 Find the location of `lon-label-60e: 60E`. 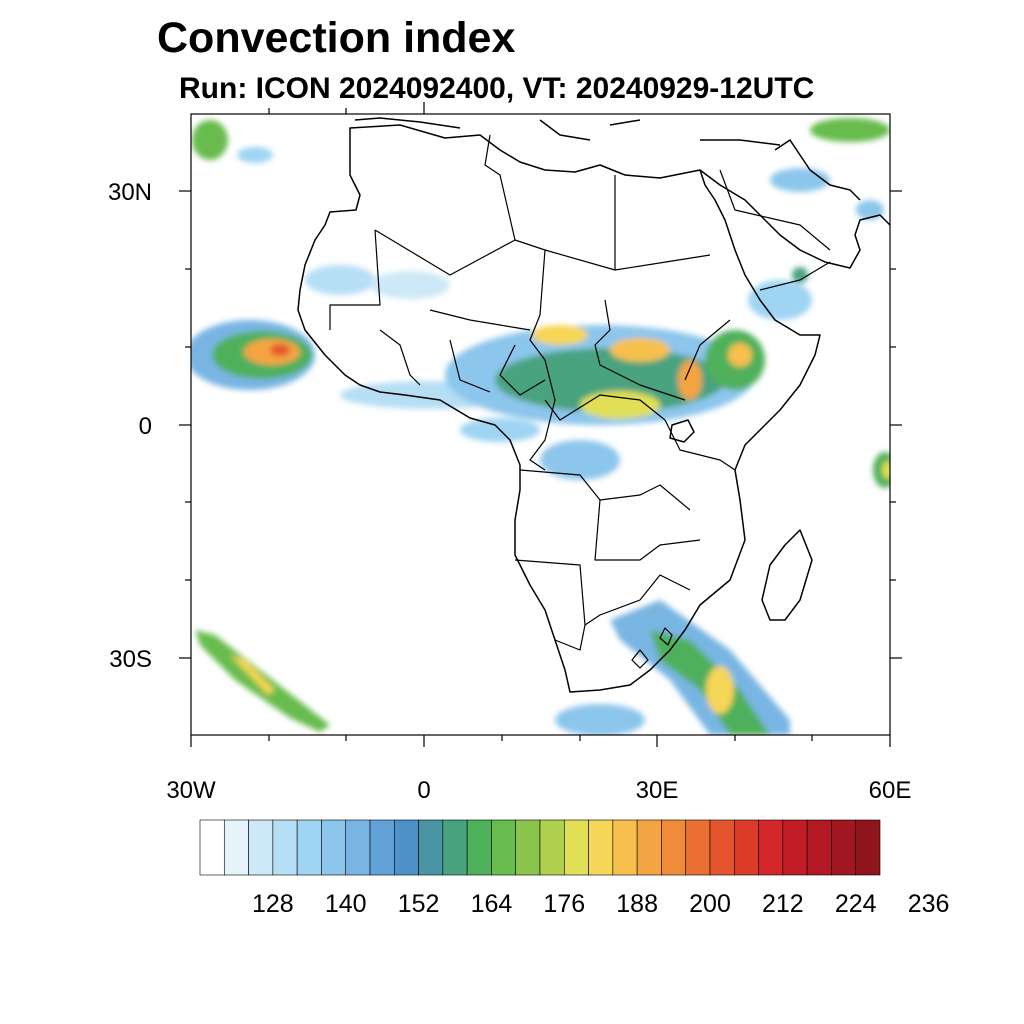

lon-label-60e: 60E is located at coordinates (890, 790).